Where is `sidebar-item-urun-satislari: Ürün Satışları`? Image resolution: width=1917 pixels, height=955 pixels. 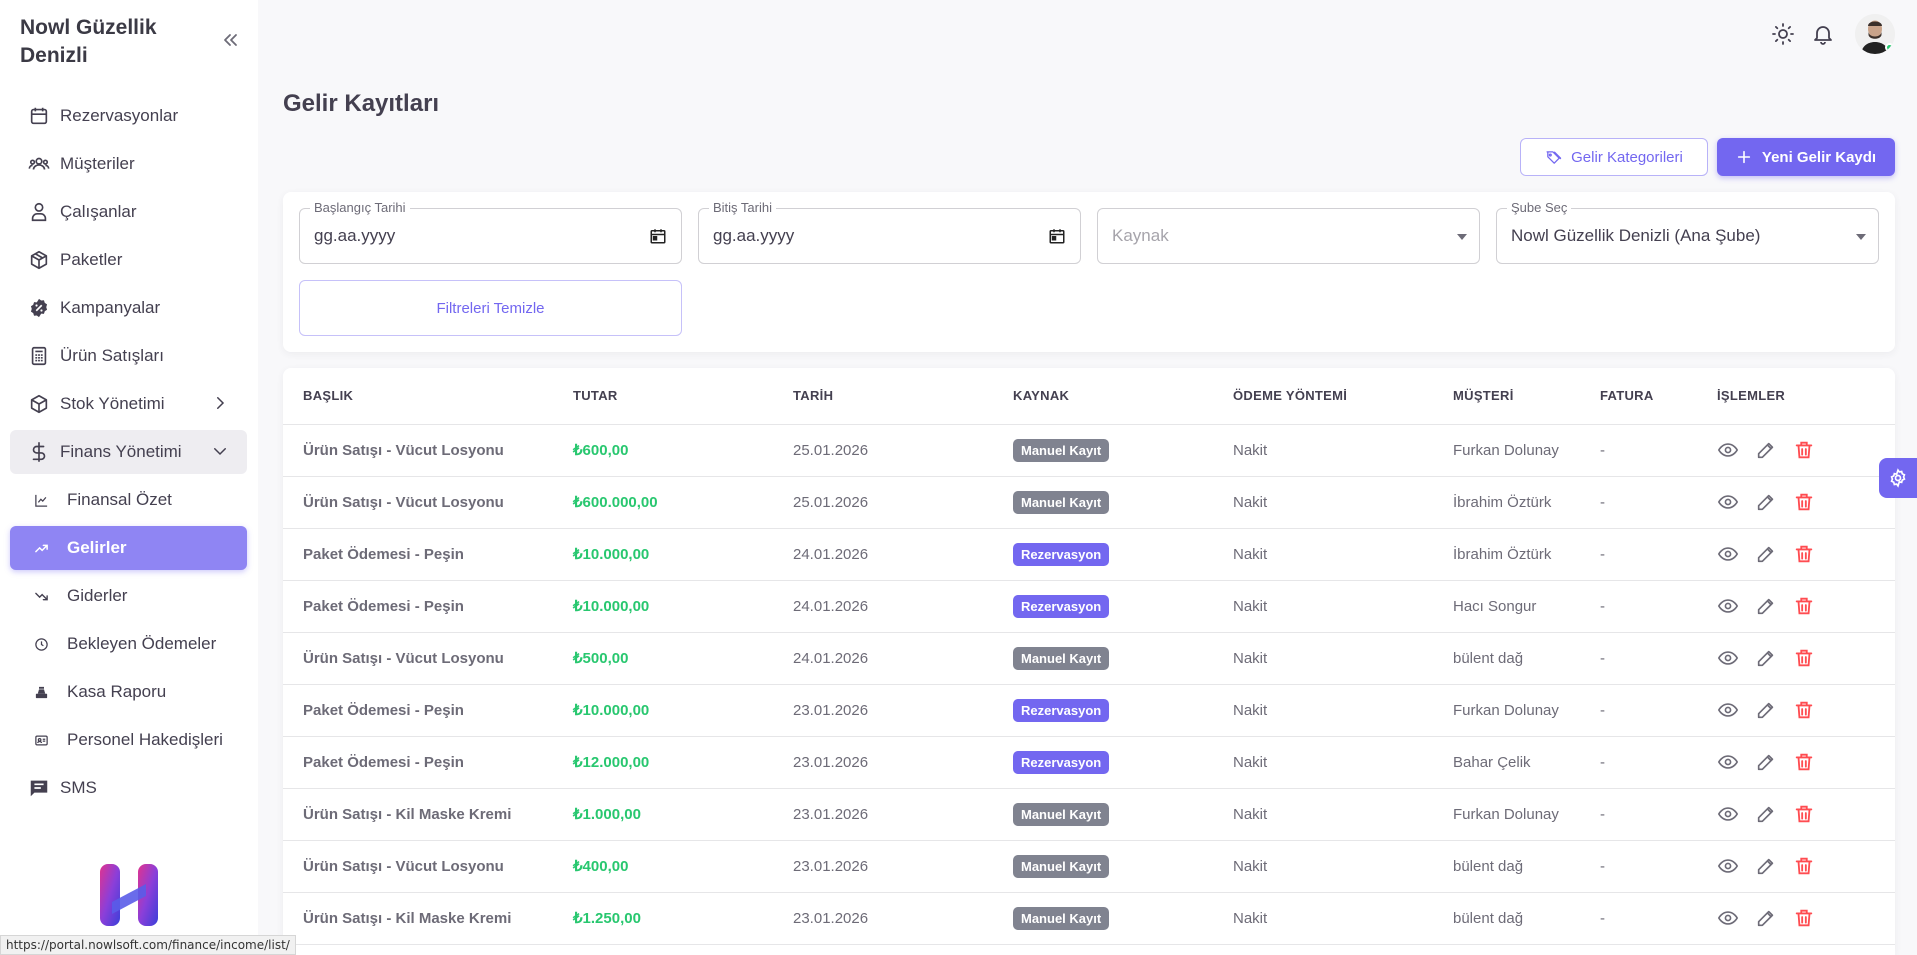 sidebar-item-urun-satislari: Ürün Satışları is located at coordinates (128, 356).